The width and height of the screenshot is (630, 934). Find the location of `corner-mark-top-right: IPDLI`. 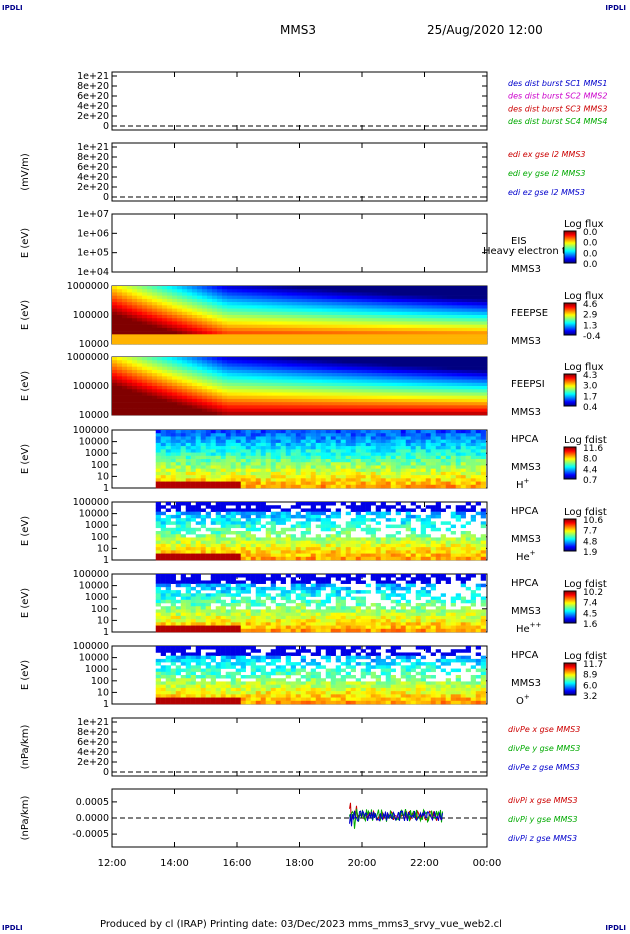

corner-mark-top-right: IPDLI is located at coordinates (615, 8).